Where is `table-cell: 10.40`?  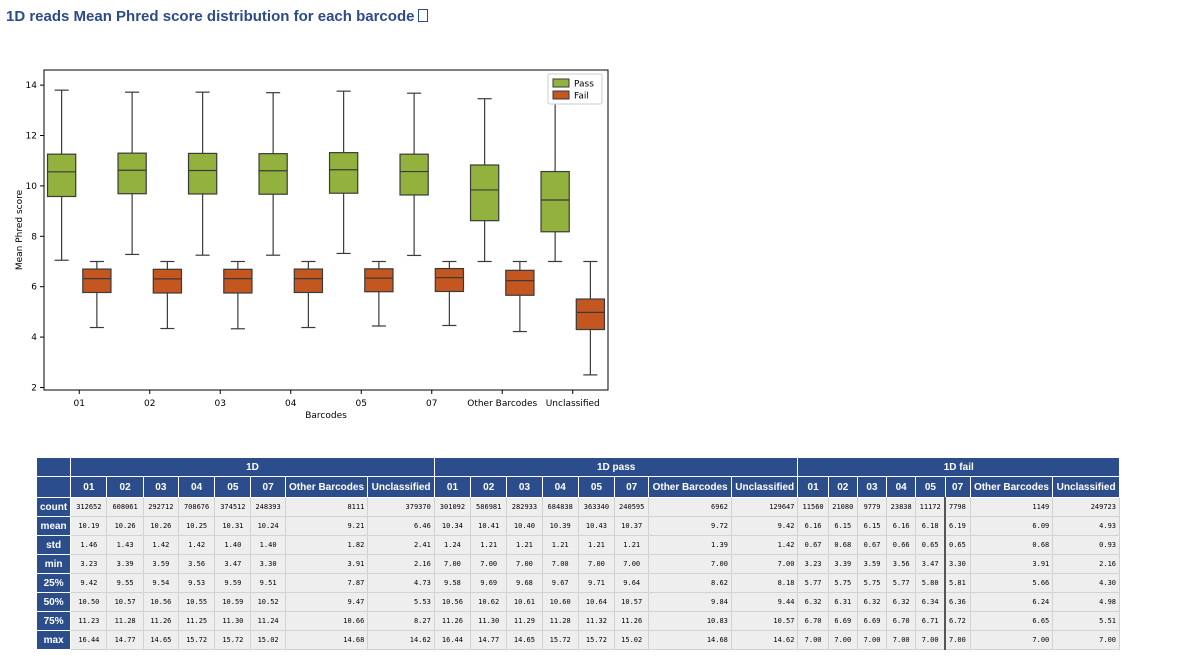 table-cell: 10.40 is located at coordinates (524, 526).